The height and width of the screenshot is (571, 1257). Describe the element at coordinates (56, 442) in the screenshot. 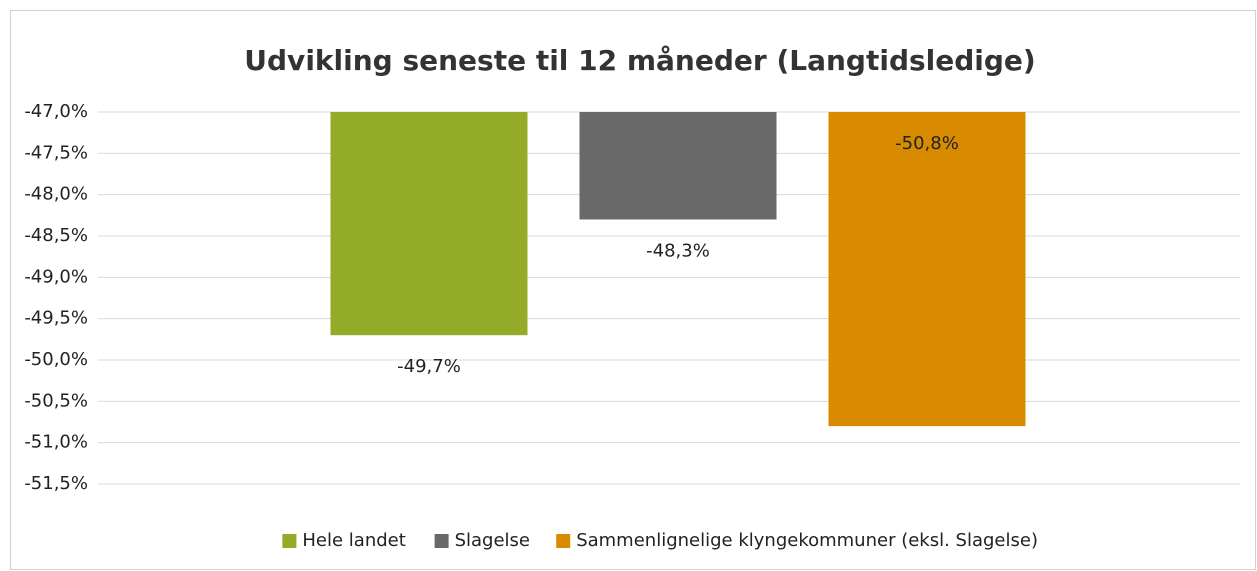

I see `y-tick-label: -51,0%` at that location.